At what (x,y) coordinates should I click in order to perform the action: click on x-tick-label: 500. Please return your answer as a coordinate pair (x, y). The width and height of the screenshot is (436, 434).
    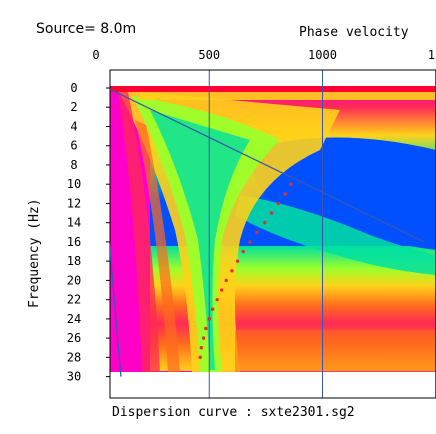
    Looking at the image, I should click on (209, 55).